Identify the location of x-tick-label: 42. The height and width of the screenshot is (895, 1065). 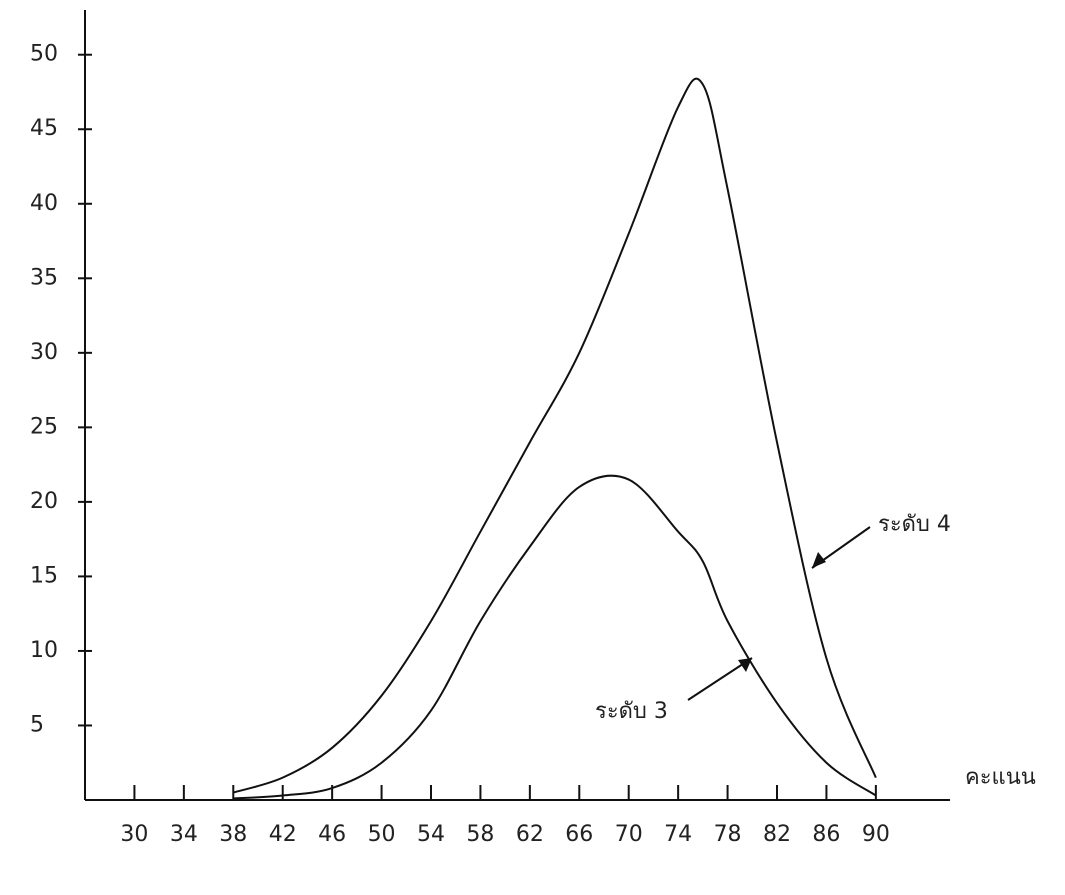
(283, 834).